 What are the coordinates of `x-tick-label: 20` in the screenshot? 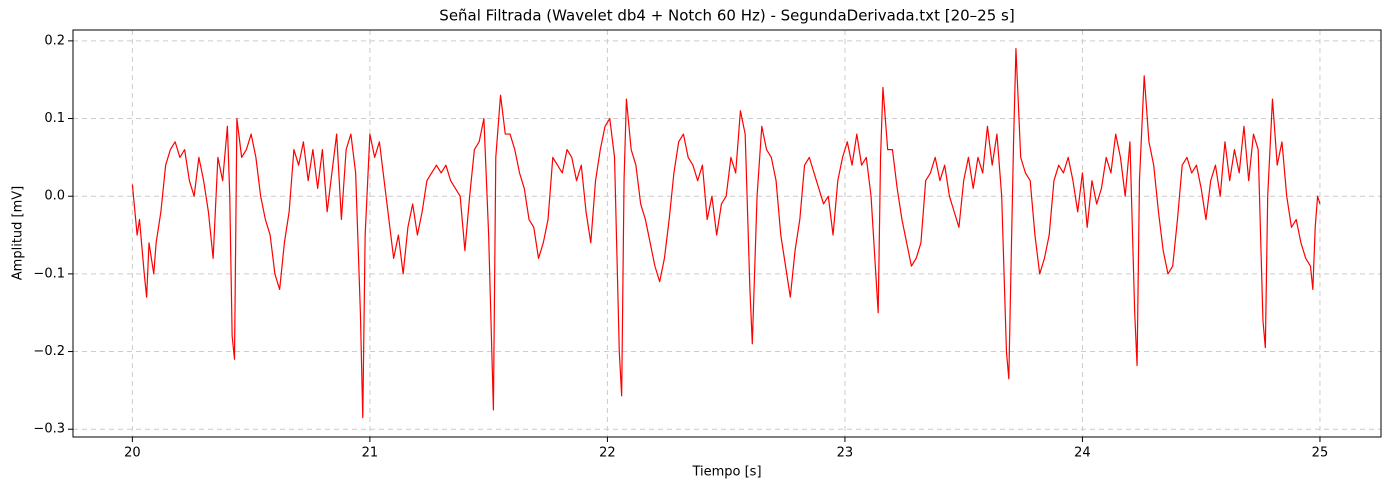 It's located at (132, 453).